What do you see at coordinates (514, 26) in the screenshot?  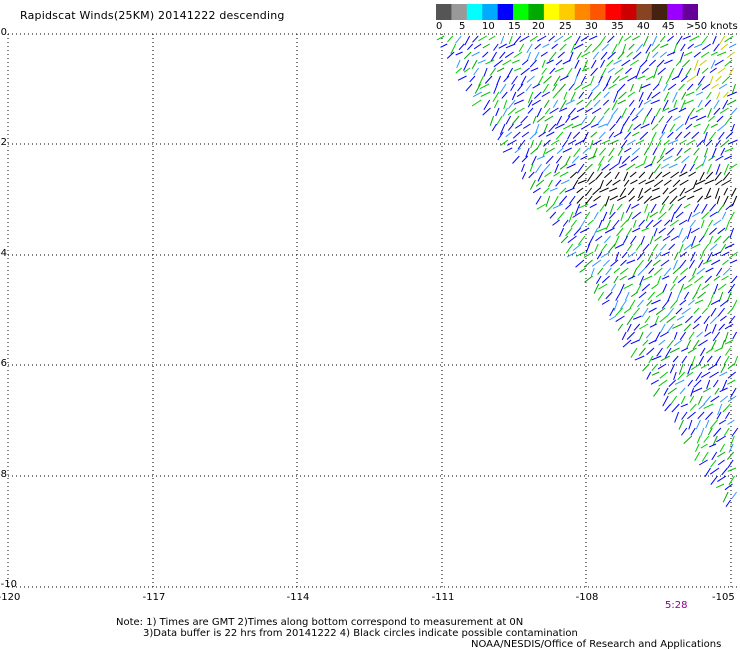 I see `legend-label: 15` at bounding box center [514, 26].